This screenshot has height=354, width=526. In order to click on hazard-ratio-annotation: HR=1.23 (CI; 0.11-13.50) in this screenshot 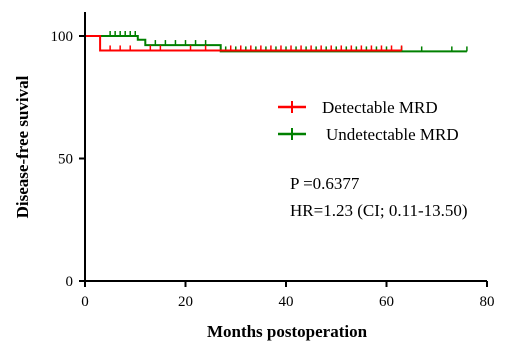, I will do `click(379, 210)`.